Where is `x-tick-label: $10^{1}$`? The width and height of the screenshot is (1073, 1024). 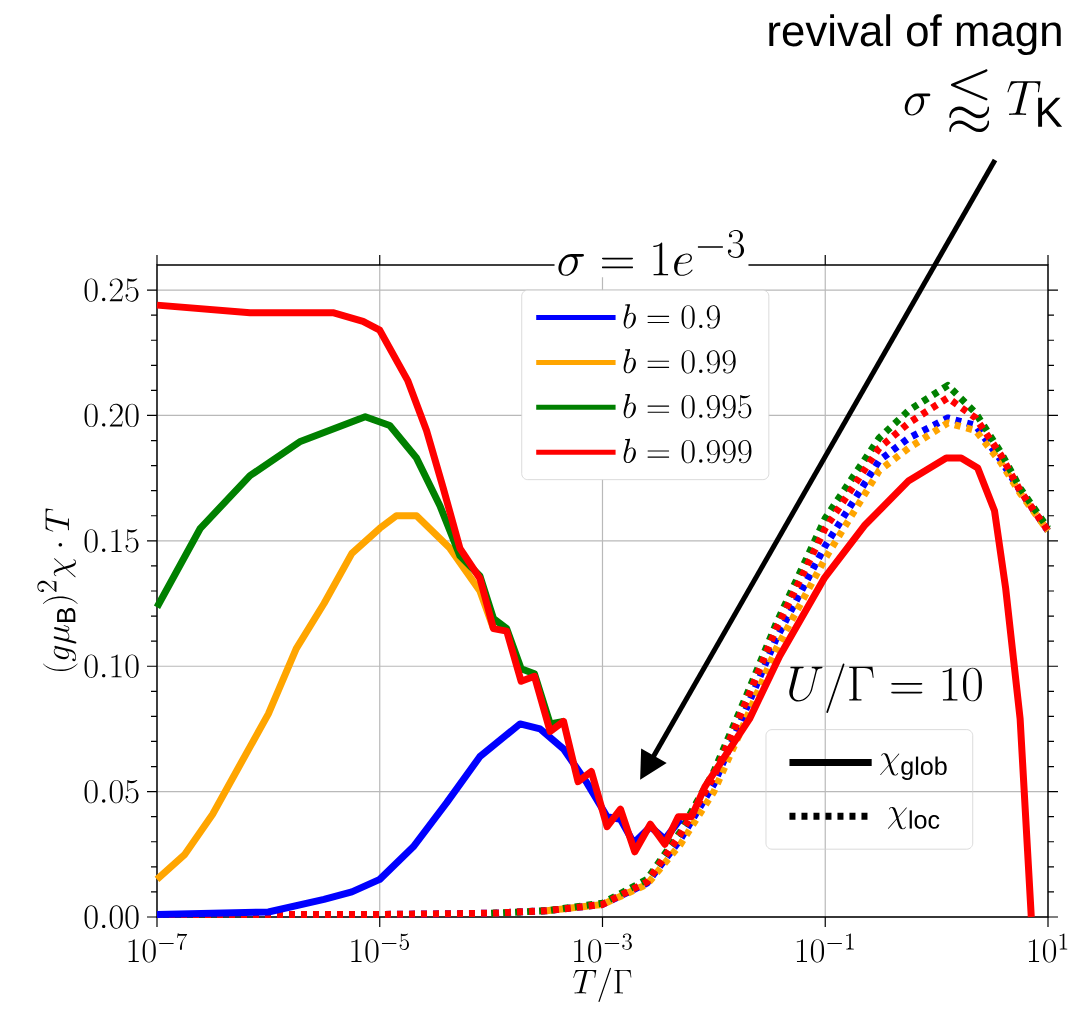 x-tick-label: $10^{1}$ is located at coordinates (1048, 948).